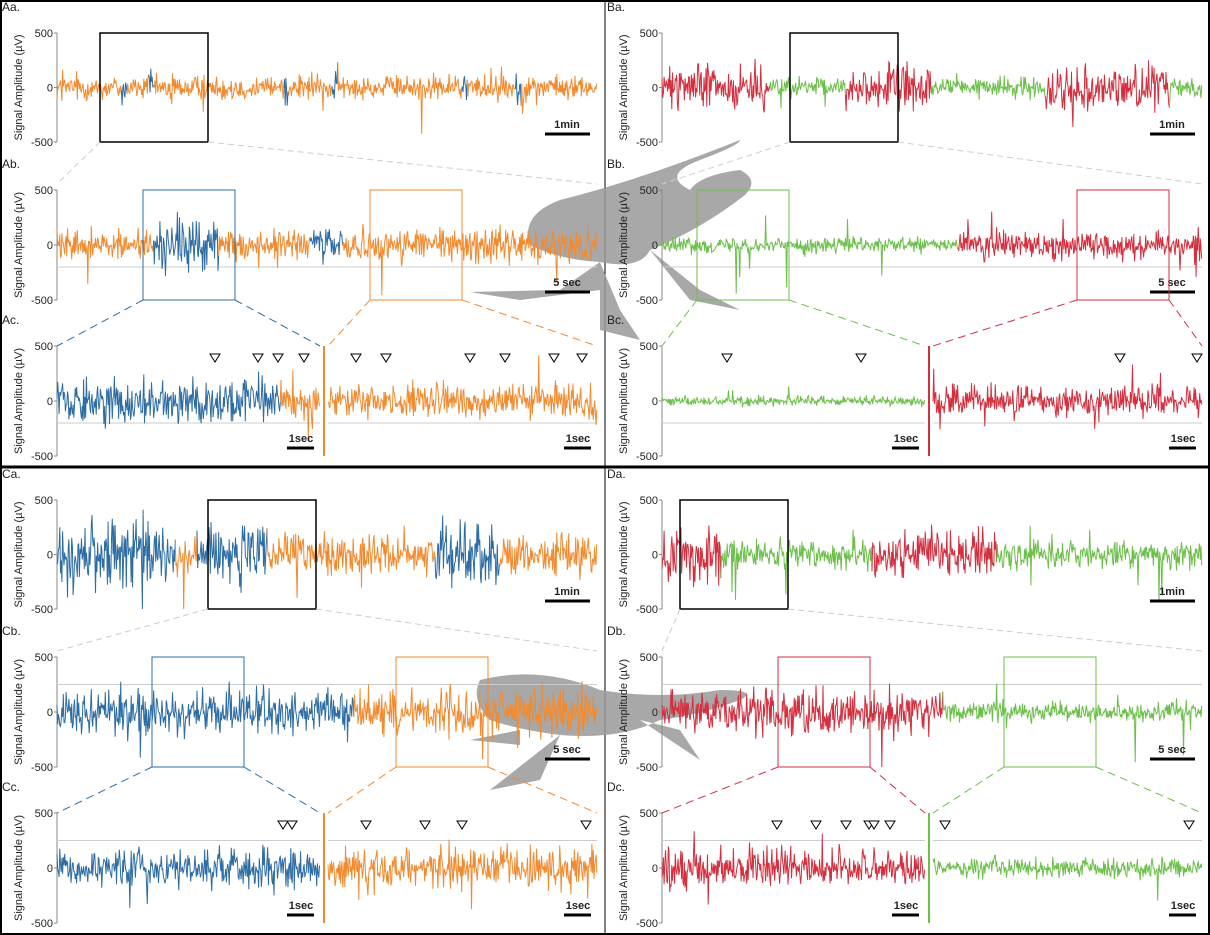 This screenshot has height=935, width=1210. I want to click on panel-label: Aa., so click(11, 7).